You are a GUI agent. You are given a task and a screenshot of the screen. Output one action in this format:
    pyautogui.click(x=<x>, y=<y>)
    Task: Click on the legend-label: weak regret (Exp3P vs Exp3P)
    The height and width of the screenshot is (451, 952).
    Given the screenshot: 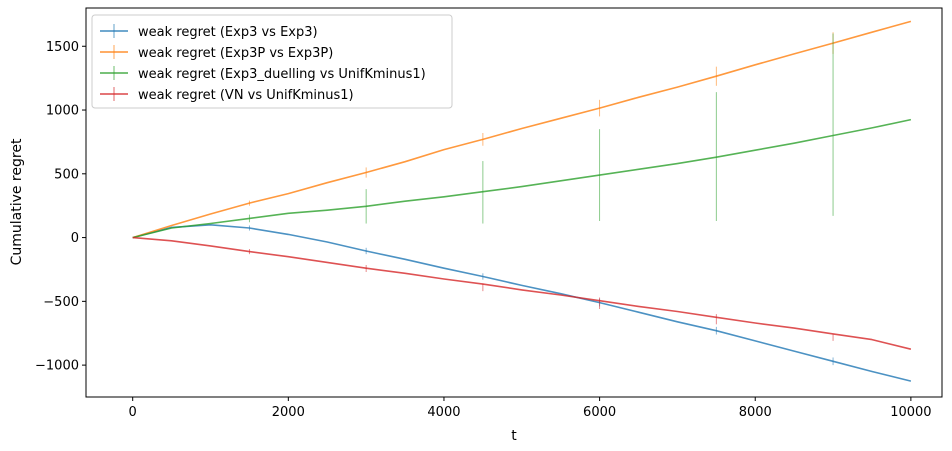 What is the action you would take?
    pyautogui.click(x=235, y=53)
    